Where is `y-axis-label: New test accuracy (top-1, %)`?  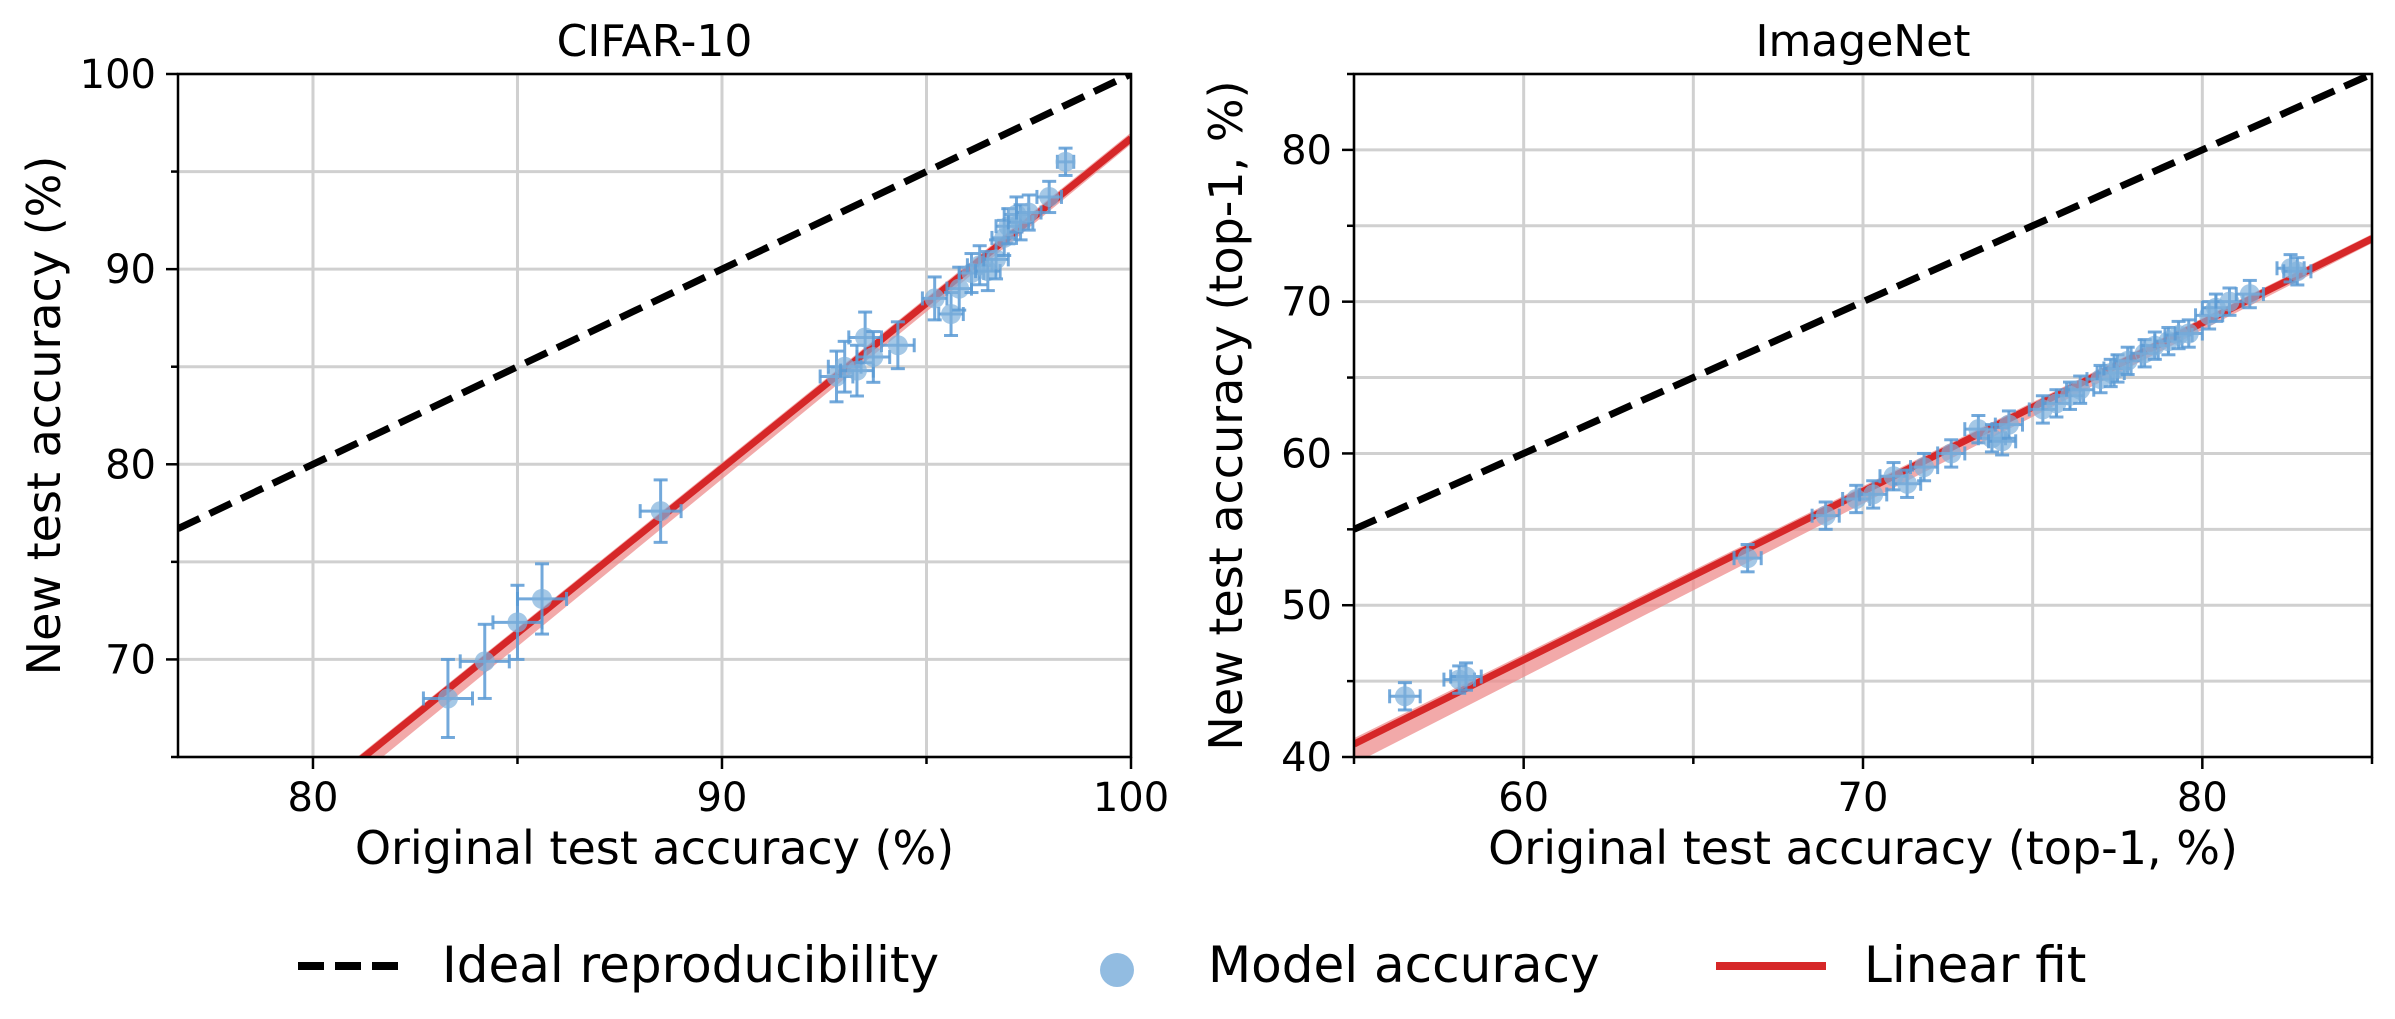
y-axis-label: New test accuracy (top-1, %) is located at coordinates (1226, 415).